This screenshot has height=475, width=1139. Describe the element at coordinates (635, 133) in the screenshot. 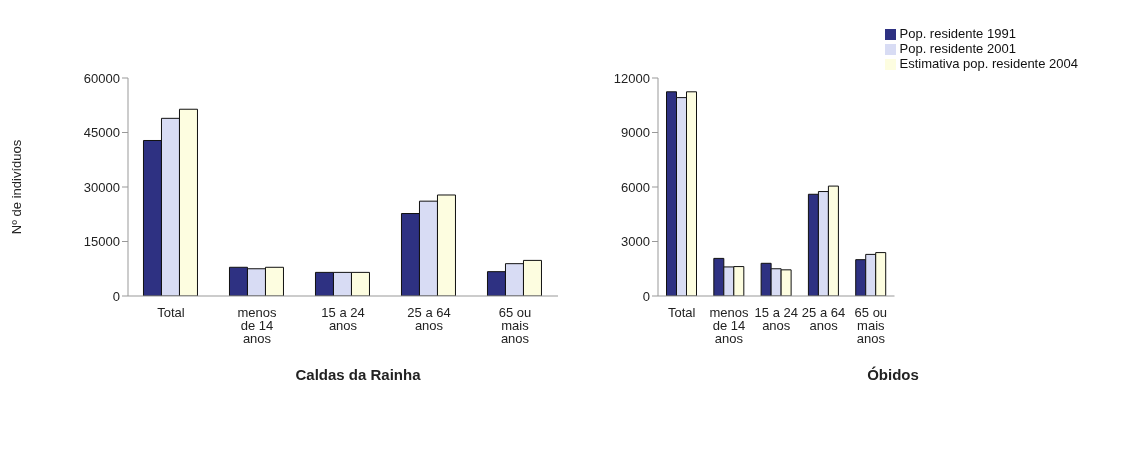

I see `y-tick-label: 9000` at that location.